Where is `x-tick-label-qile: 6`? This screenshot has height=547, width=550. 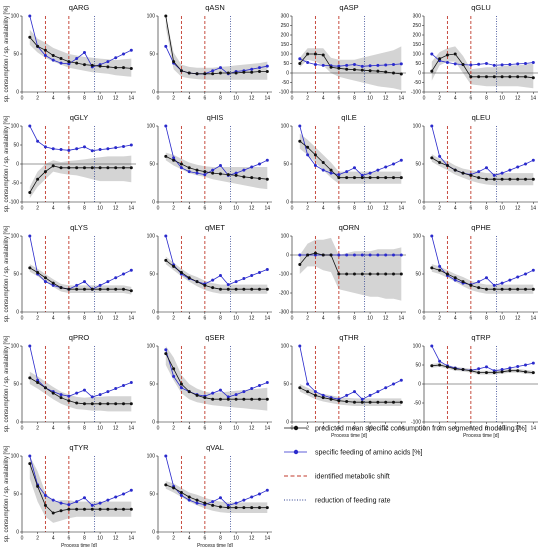 x-tick-label-qile: 6 is located at coordinates (338, 209).